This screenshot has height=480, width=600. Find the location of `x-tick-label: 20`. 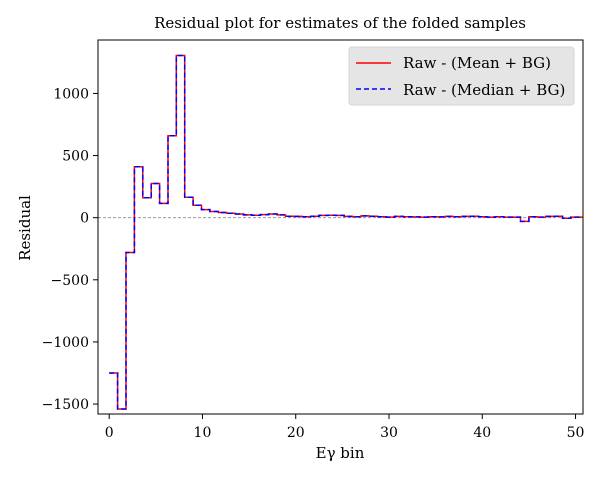

x-tick-label: 20 is located at coordinates (296, 433).